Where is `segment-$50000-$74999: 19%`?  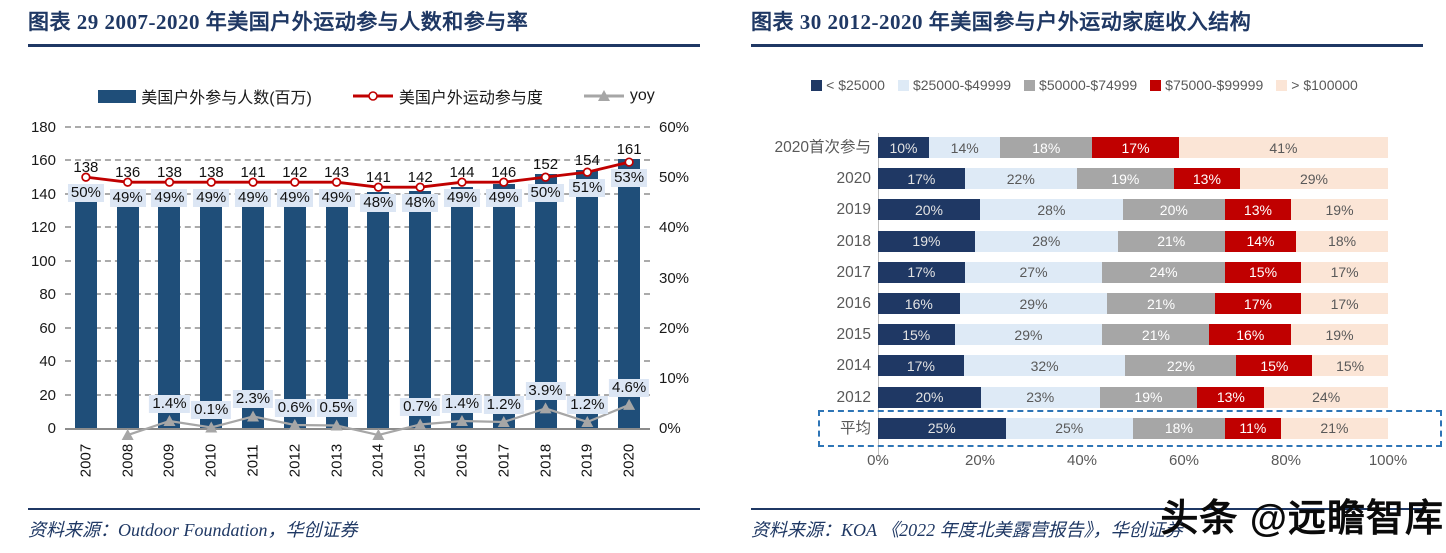 segment-$50000-$74999: 19% is located at coordinates (1125, 179).